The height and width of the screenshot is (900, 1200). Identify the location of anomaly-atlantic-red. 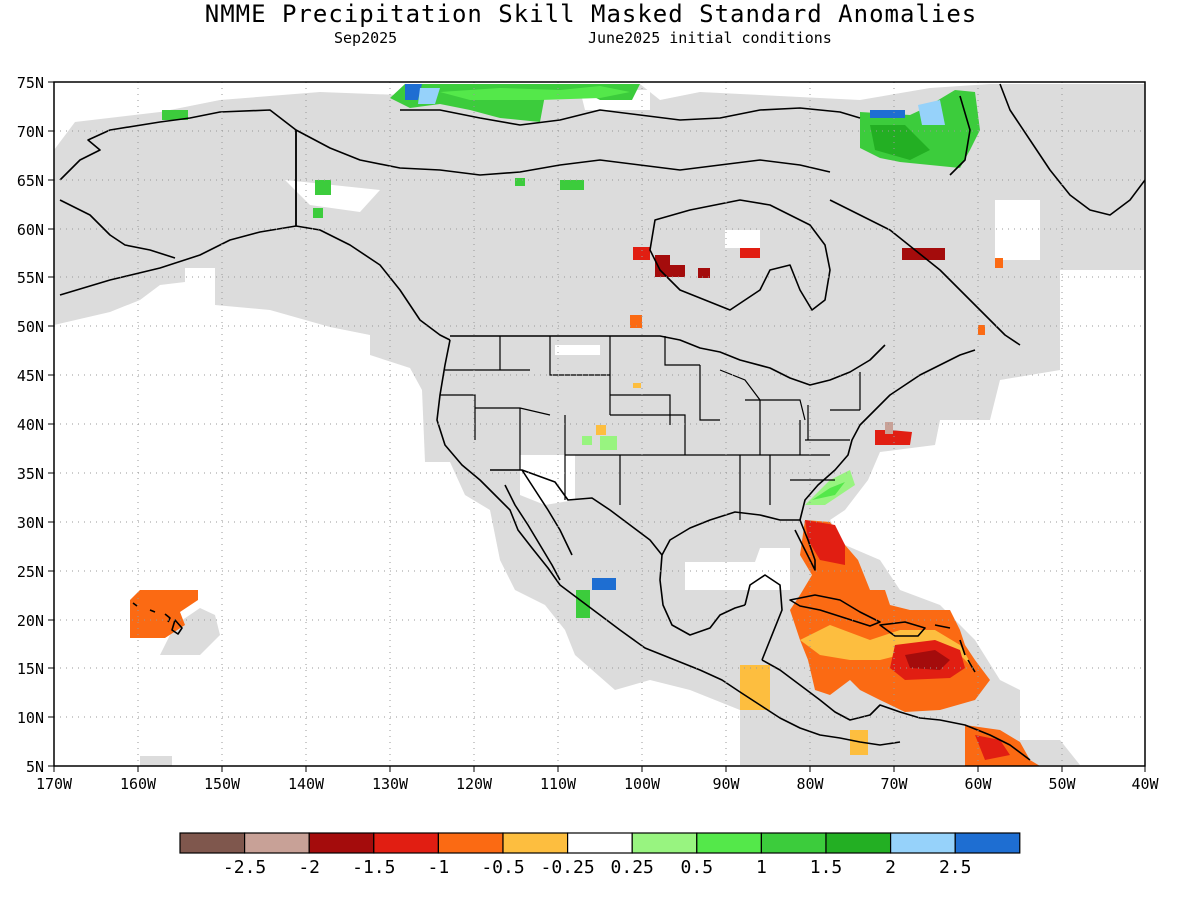
(893, 437).